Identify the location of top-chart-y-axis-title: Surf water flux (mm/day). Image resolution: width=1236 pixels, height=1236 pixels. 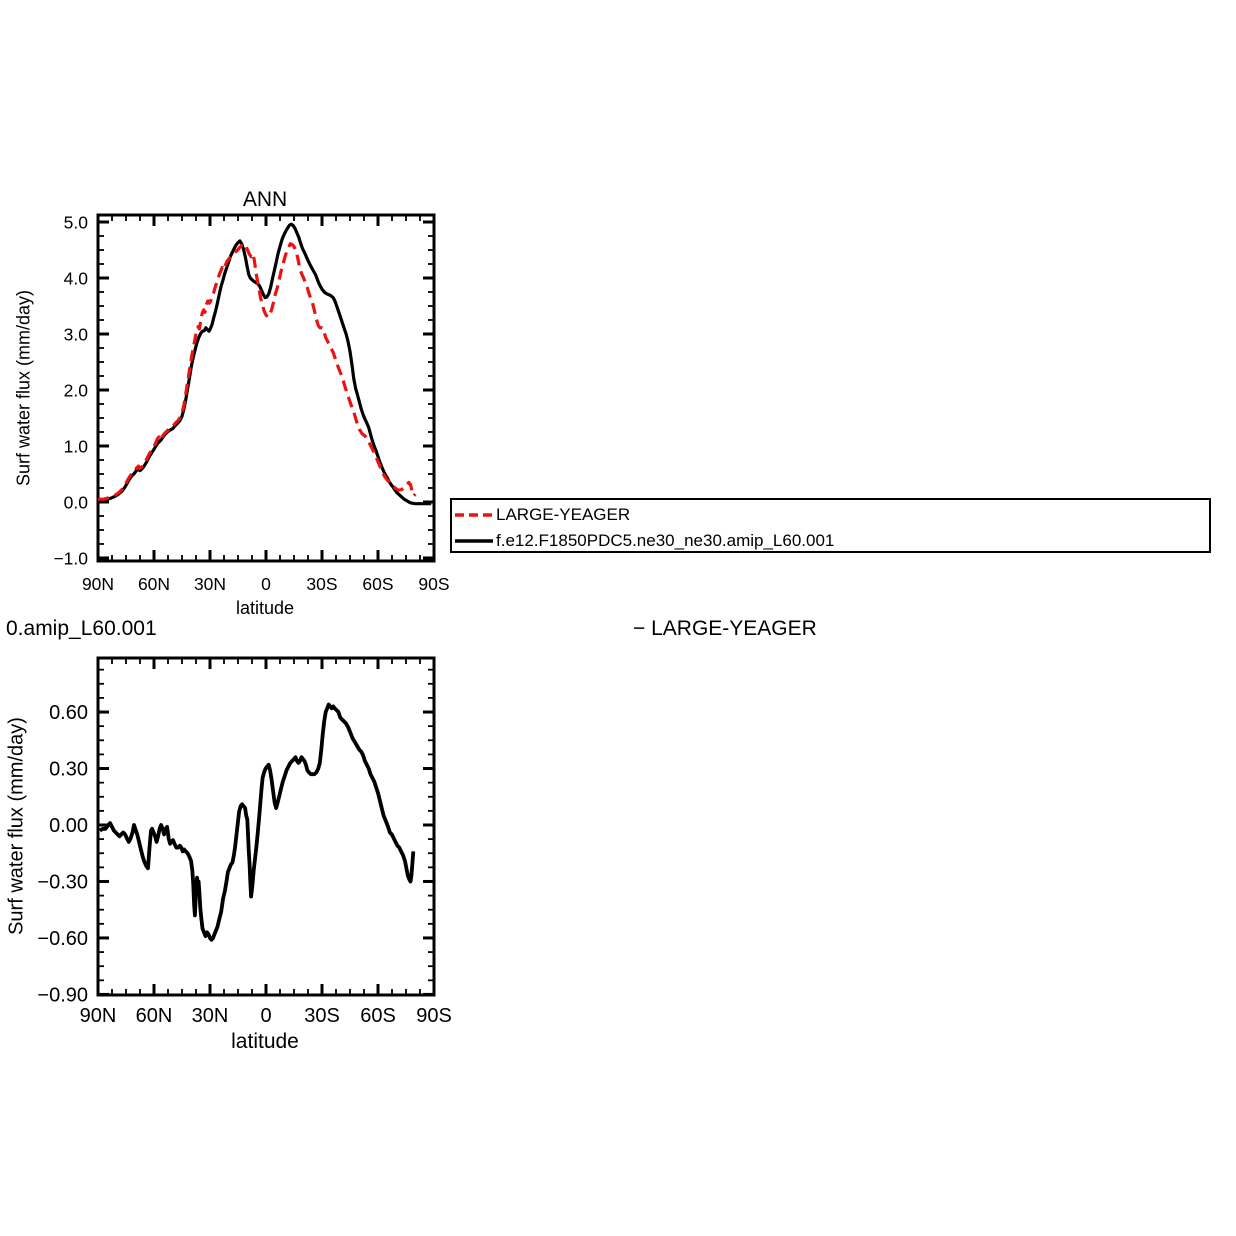
(23, 388).